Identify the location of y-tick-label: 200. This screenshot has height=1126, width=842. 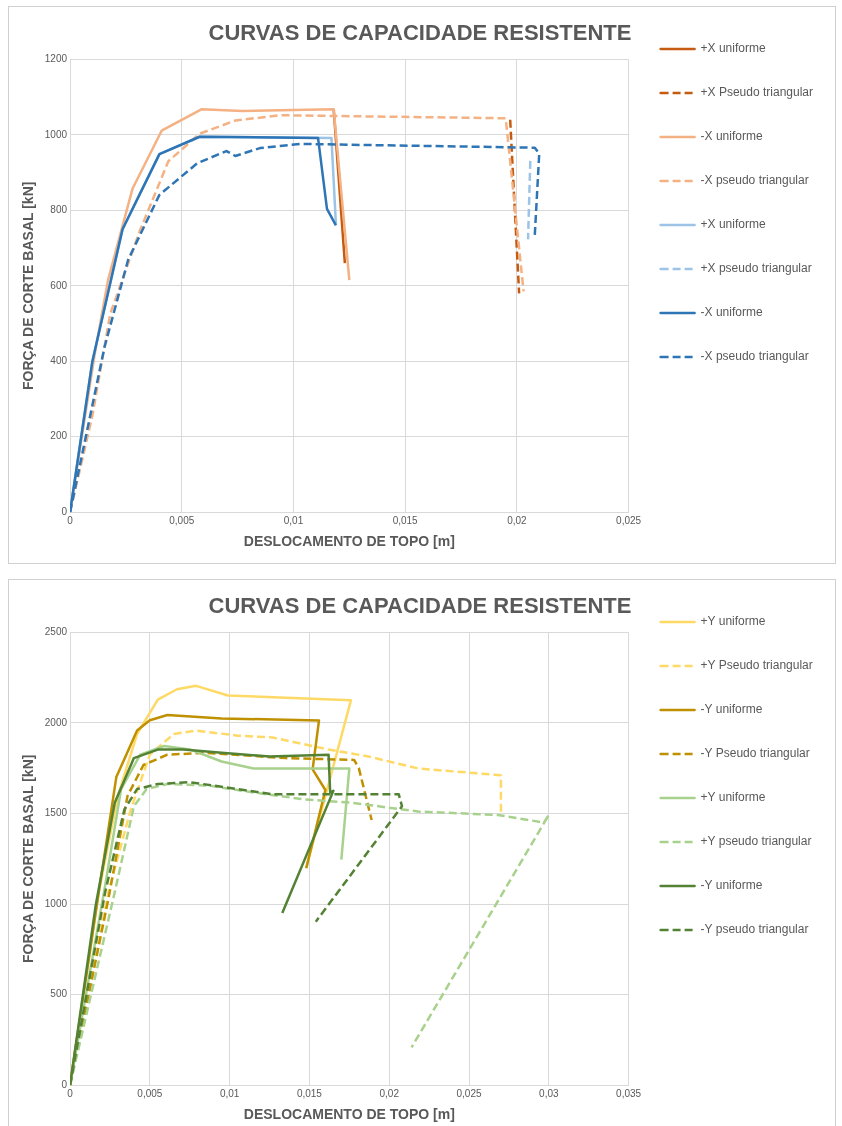
(59, 436).